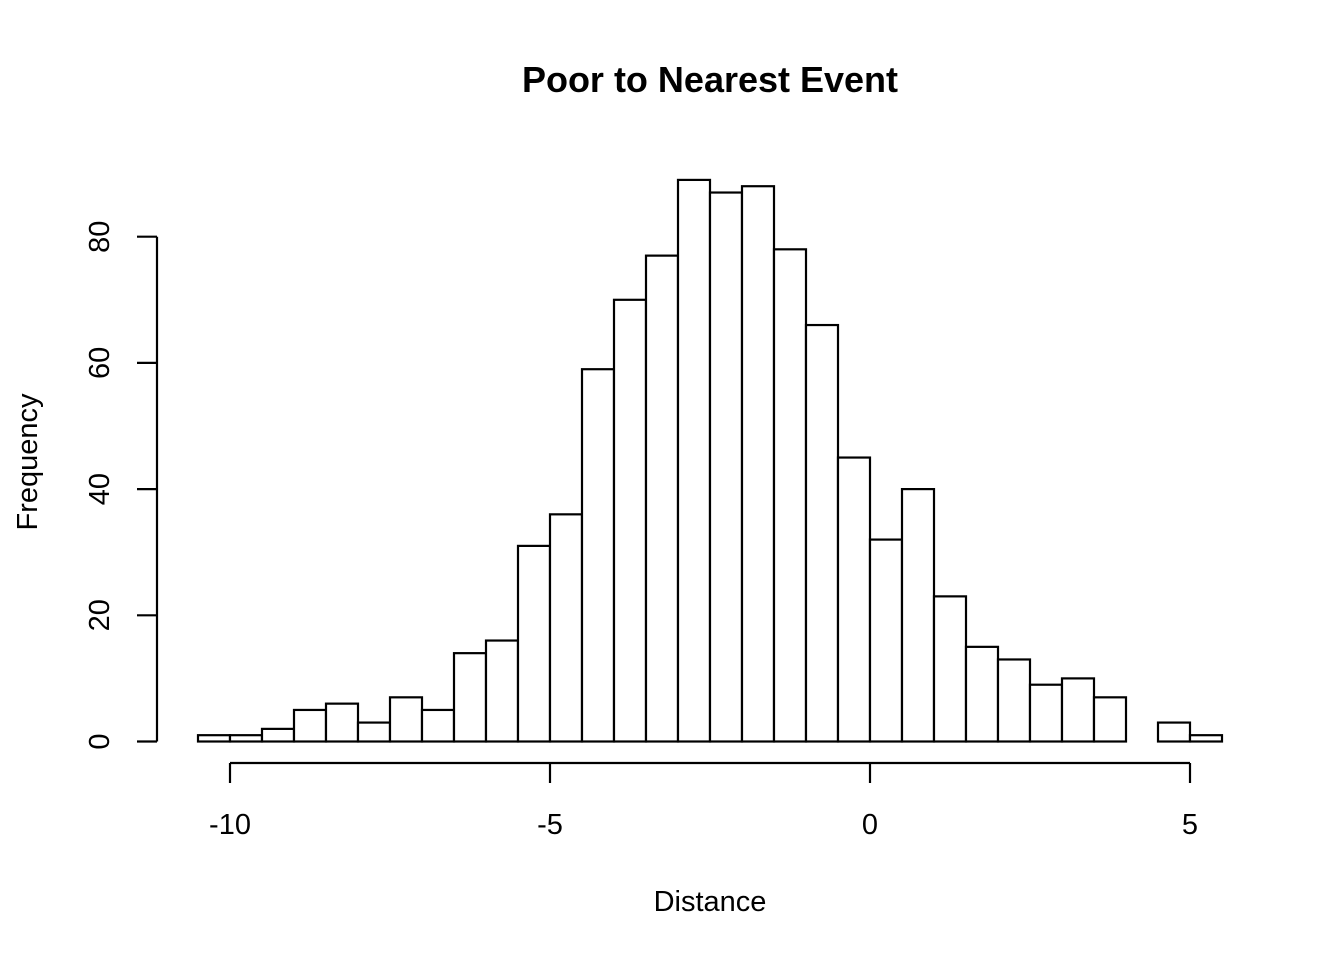  I want to click on y-tick-label: 20, so click(100, 615).